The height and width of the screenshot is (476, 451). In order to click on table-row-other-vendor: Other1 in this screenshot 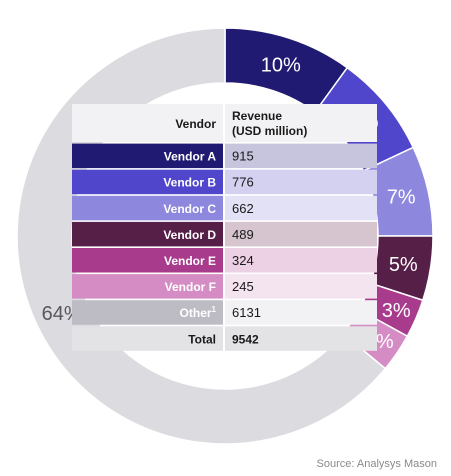, I will do `click(198, 312)`.